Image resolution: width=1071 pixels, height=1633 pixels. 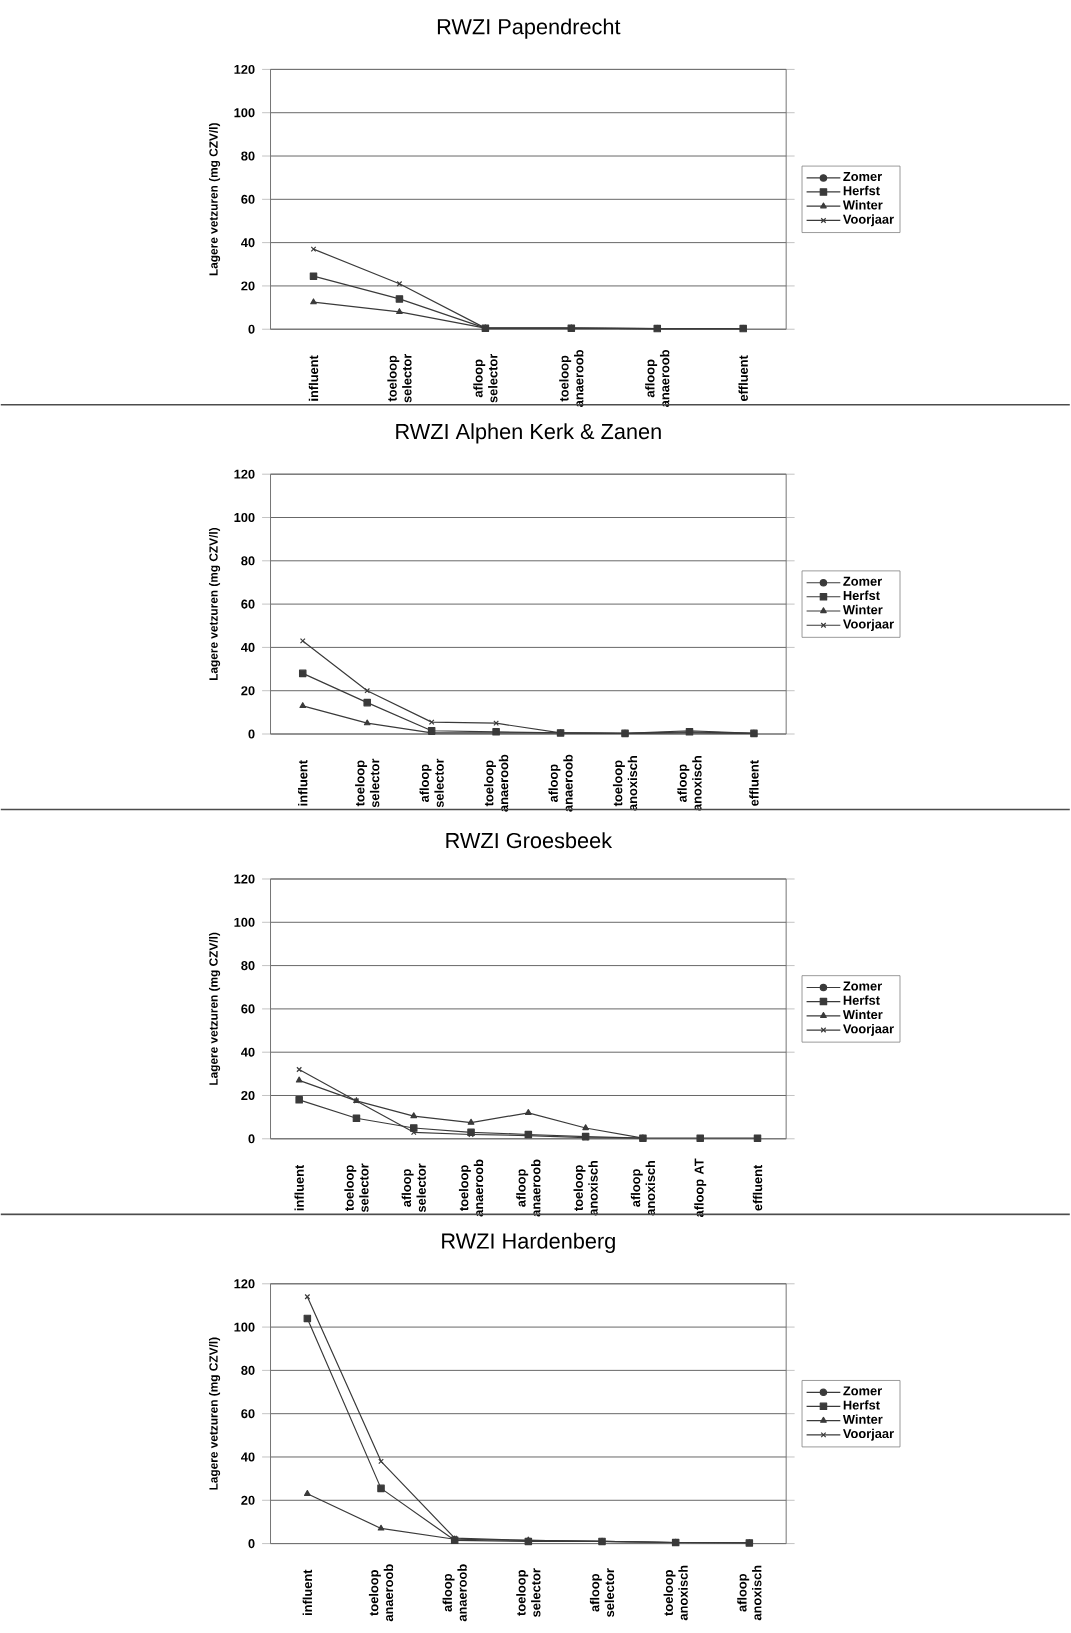 I want to click on chart-title: RWZI Papendrecht, so click(x=529, y=28).